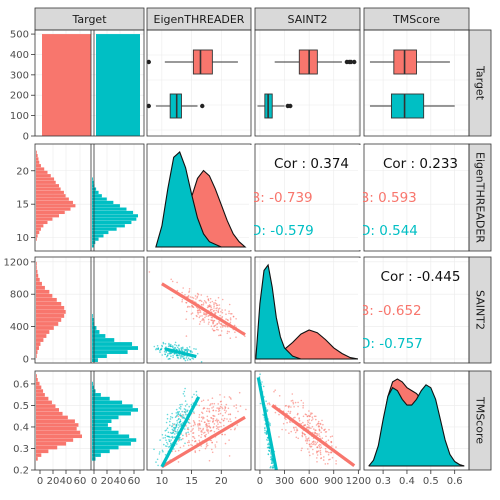  Describe the element at coordinates (309, 481) in the screenshot. I see `x-tick-label: 600` at that location.